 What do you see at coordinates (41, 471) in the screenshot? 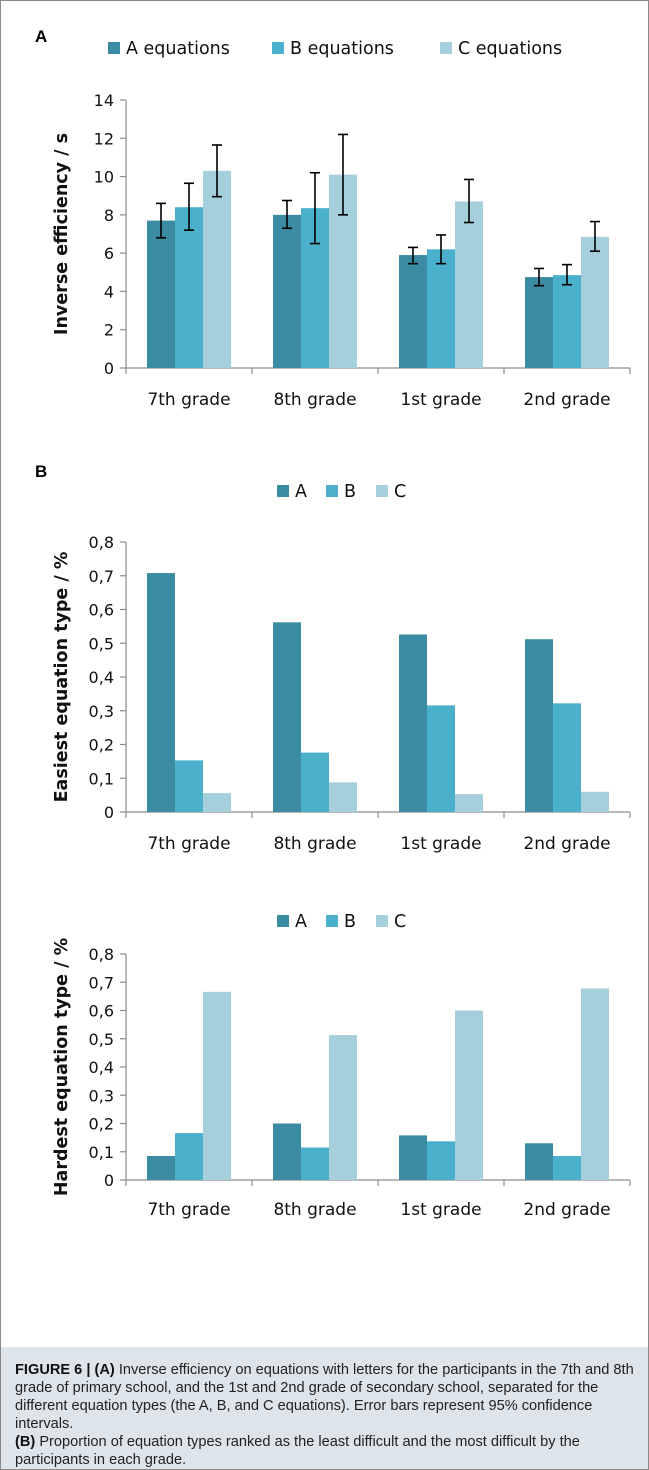
I see `panel-b-label: B` at bounding box center [41, 471].